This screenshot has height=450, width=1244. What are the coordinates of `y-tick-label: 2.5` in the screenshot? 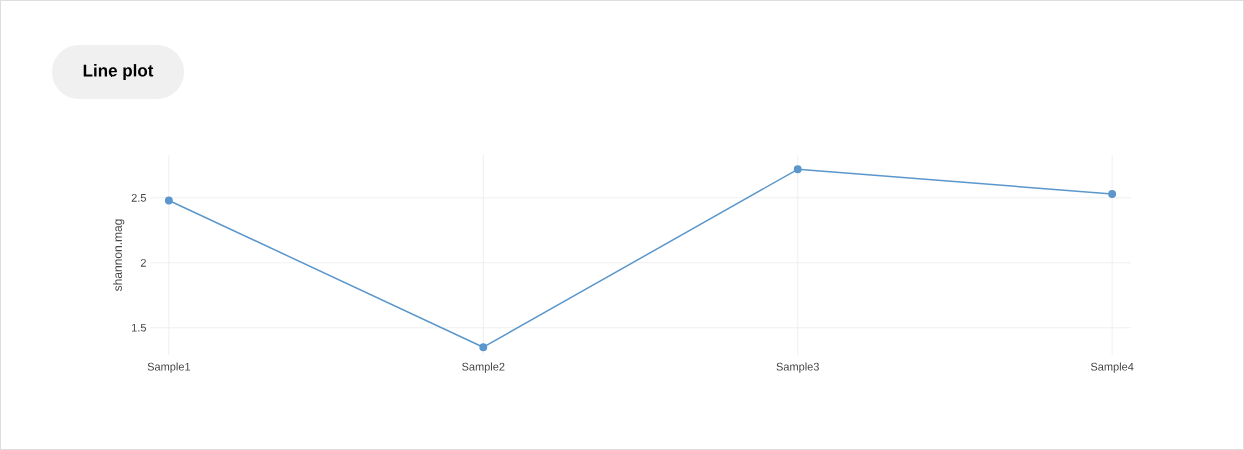 It's located at (138, 197).